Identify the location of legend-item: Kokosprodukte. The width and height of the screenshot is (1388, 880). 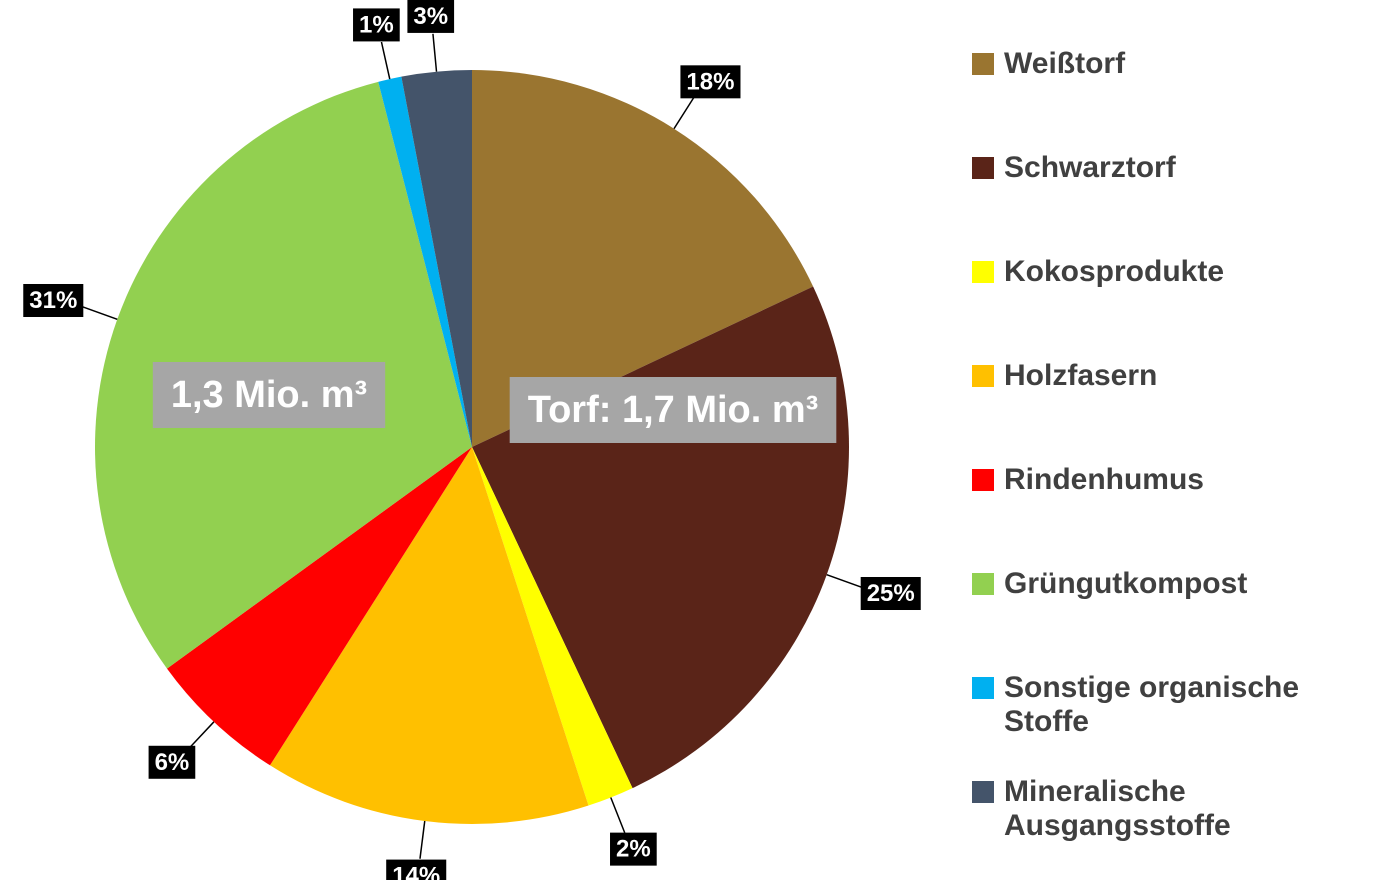
(1177, 272).